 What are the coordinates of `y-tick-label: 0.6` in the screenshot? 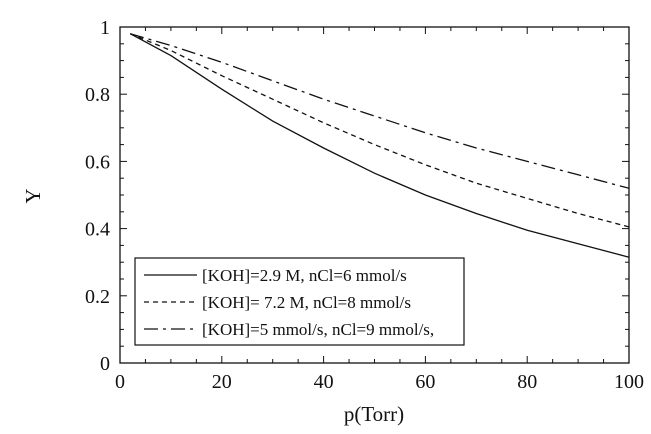 It's located at (97, 162).